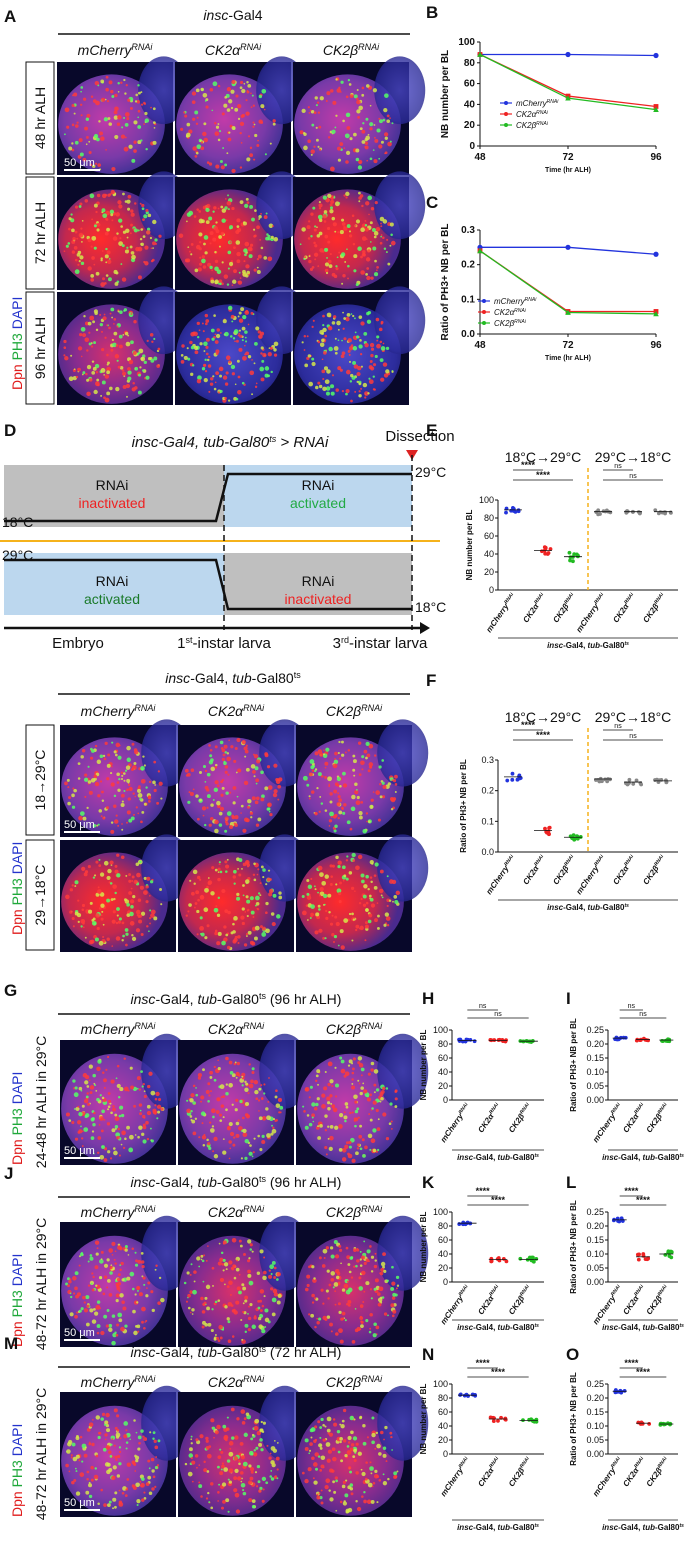  What do you see at coordinates (263, 996) in the screenshot?
I see `title-sup: ts` at bounding box center [263, 996].